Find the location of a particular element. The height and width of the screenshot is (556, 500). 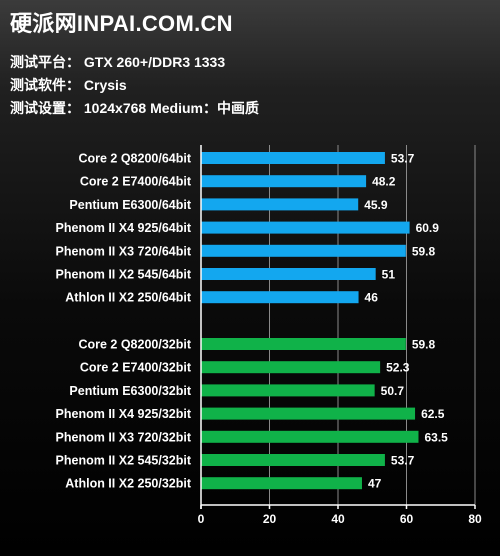

category-label: Core 2 E7400/32bit is located at coordinates (136, 368).